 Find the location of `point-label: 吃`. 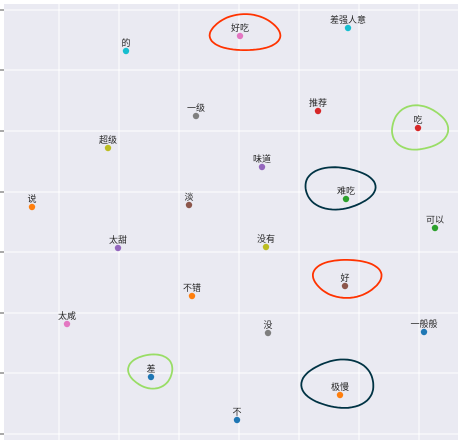

point-label: 吃 is located at coordinates (417, 120).